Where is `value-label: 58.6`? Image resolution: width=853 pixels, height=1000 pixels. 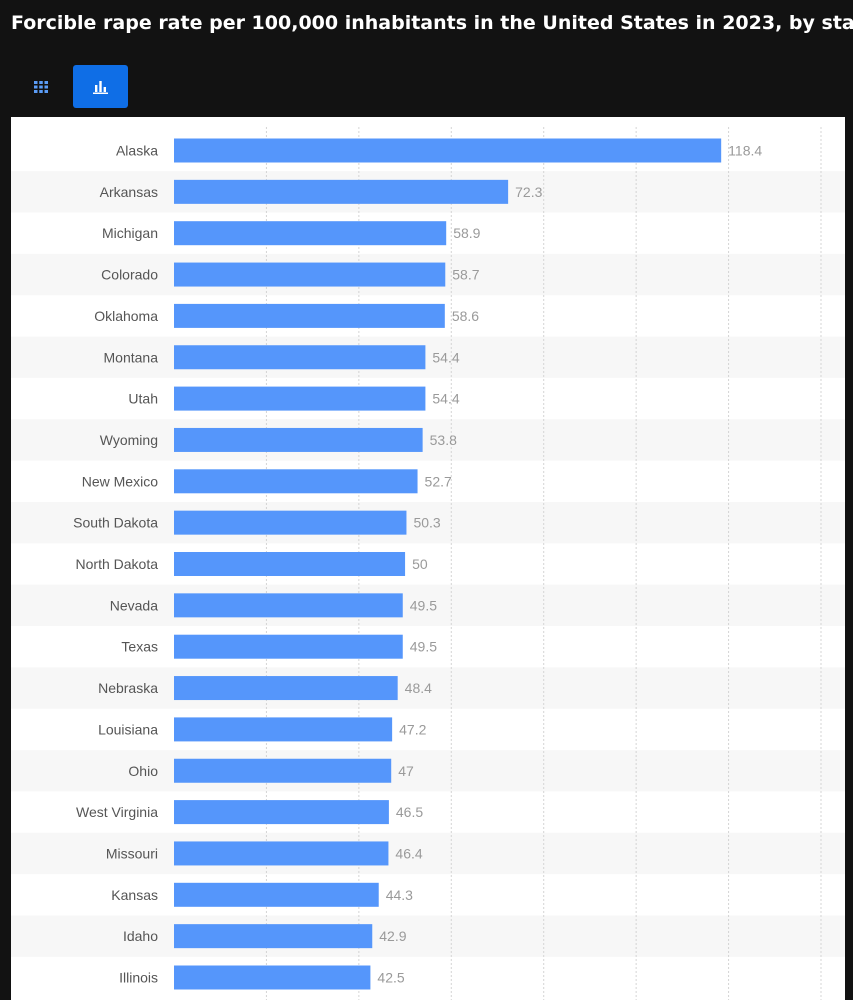
value-label: 58.6 is located at coordinates (465, 316).